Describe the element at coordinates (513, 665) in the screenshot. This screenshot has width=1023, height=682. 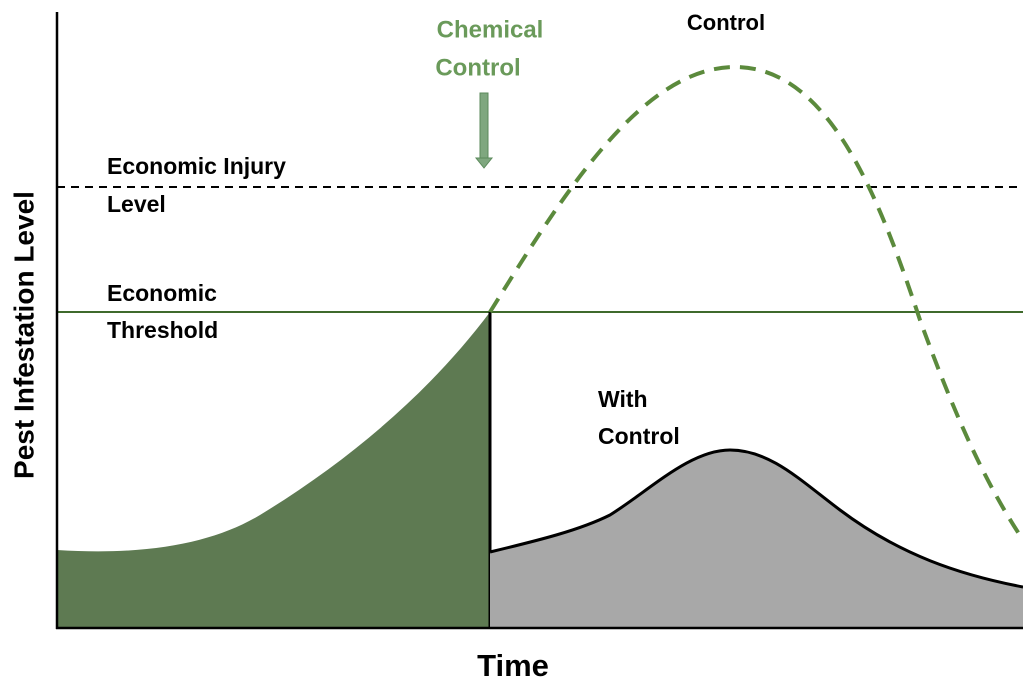
I see `x-axis-label: Time` at that location.